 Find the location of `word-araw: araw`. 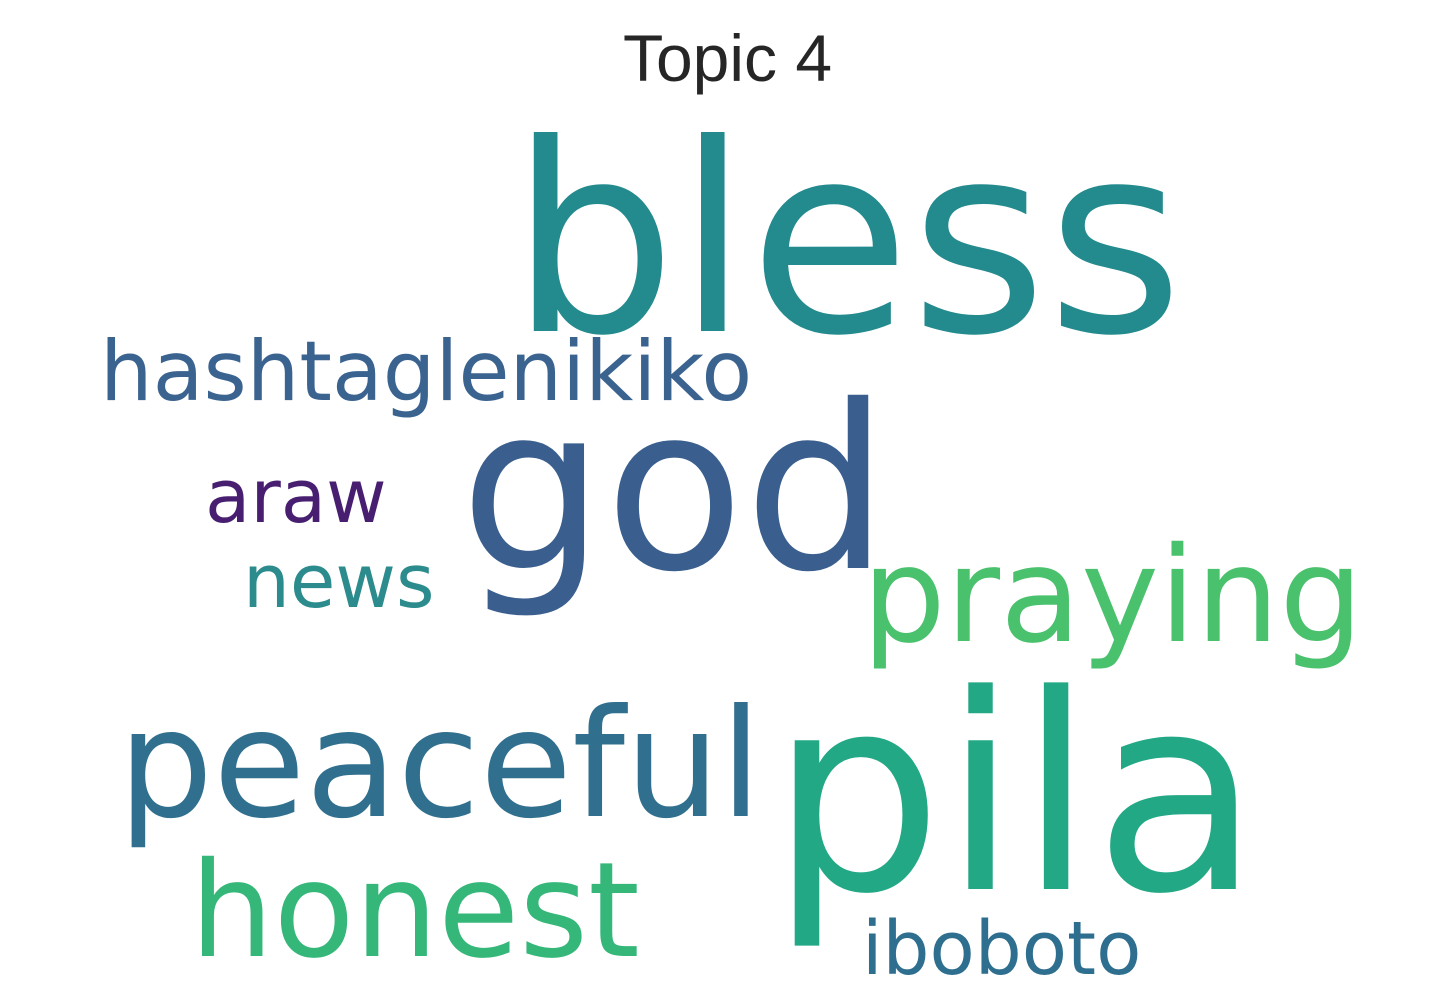

word-araw: araw is located at coordinates (296, 497).